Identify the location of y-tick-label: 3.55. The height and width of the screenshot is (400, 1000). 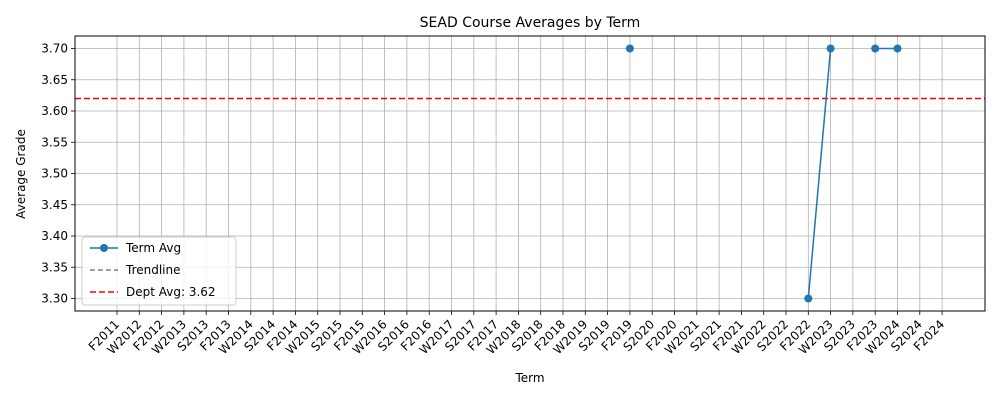
(54, 142).